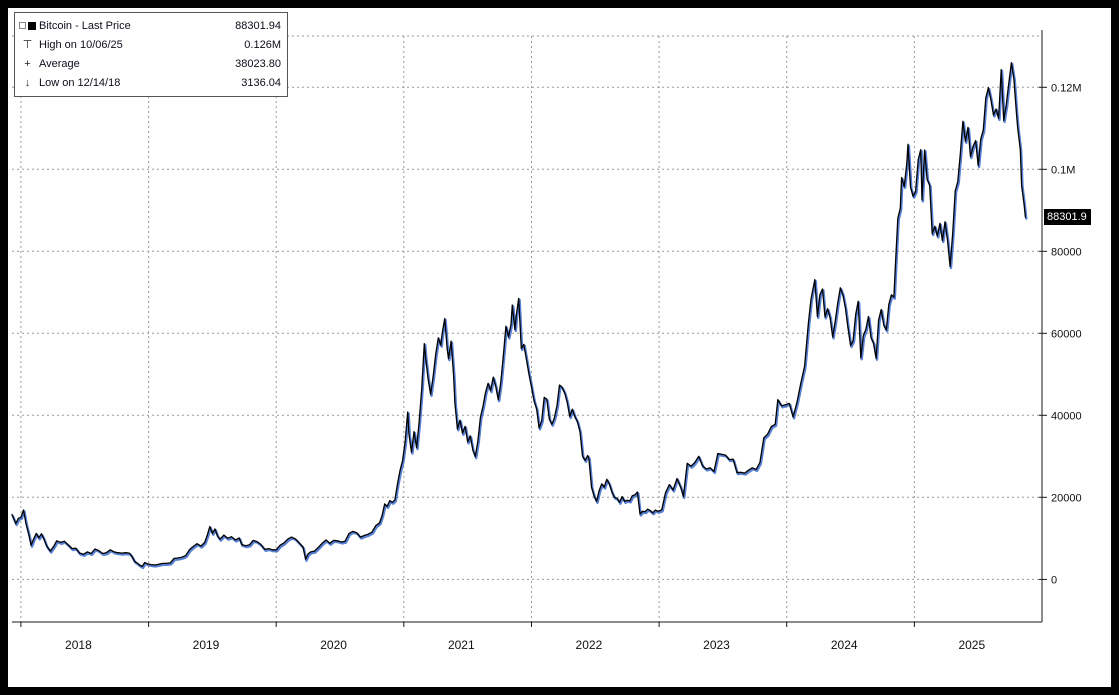 Image resolution: width=1119 pixels, height=695 pixels. Describe the element at coordinates (32, 25) in the screenshot. I see `series-swatch-icon` at that location.